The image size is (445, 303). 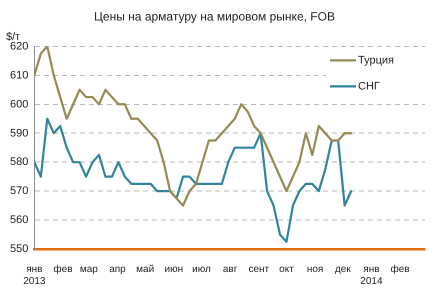 What do you see at coordinates (174, 269) in the screenshot?
I see `x-tick-label: июн` at bounding box center [174, 269].